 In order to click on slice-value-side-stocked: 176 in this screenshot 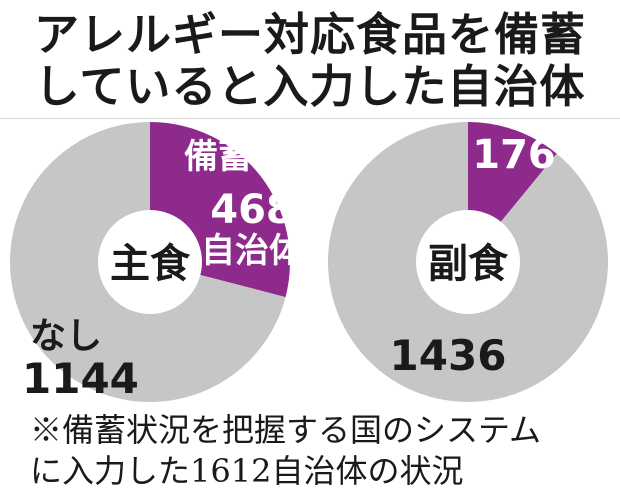, I will do `click(514, 155)`.